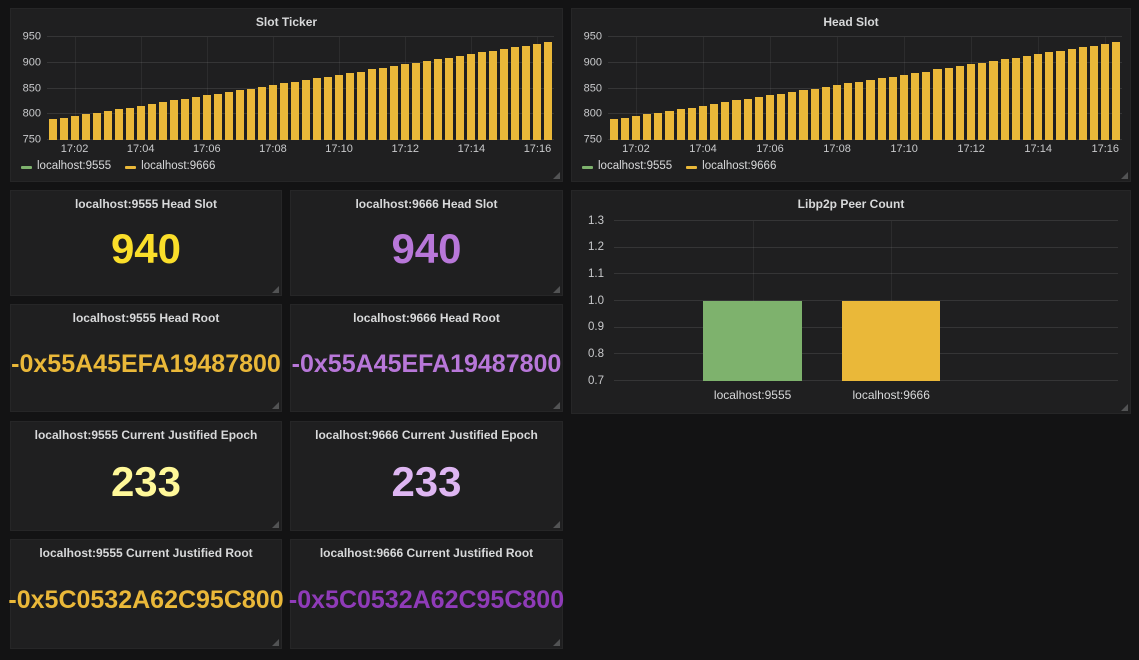  I want to click on panel-title: localhost:9666 Current Justified Epoch, so click(426, 435).